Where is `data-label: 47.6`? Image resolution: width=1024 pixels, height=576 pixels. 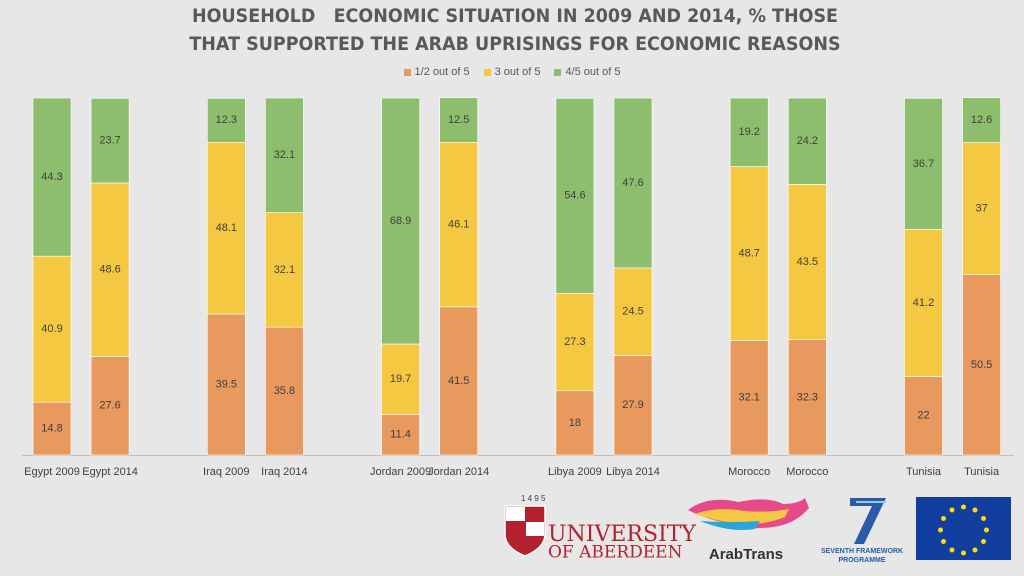 data-label: 47.6 is located at coordinates (632, 183).